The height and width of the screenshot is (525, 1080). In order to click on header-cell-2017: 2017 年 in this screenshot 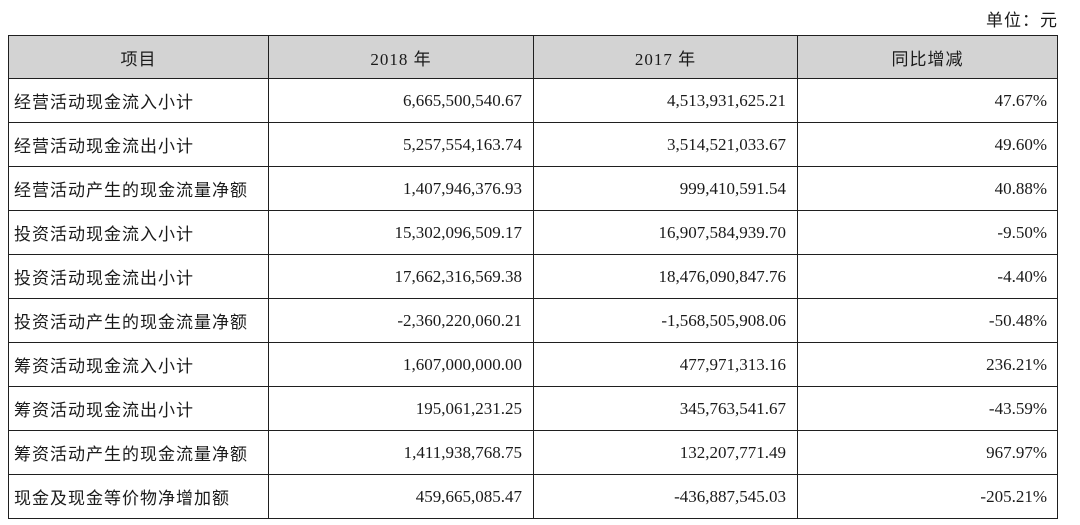, I will do `click(665, 57)`.